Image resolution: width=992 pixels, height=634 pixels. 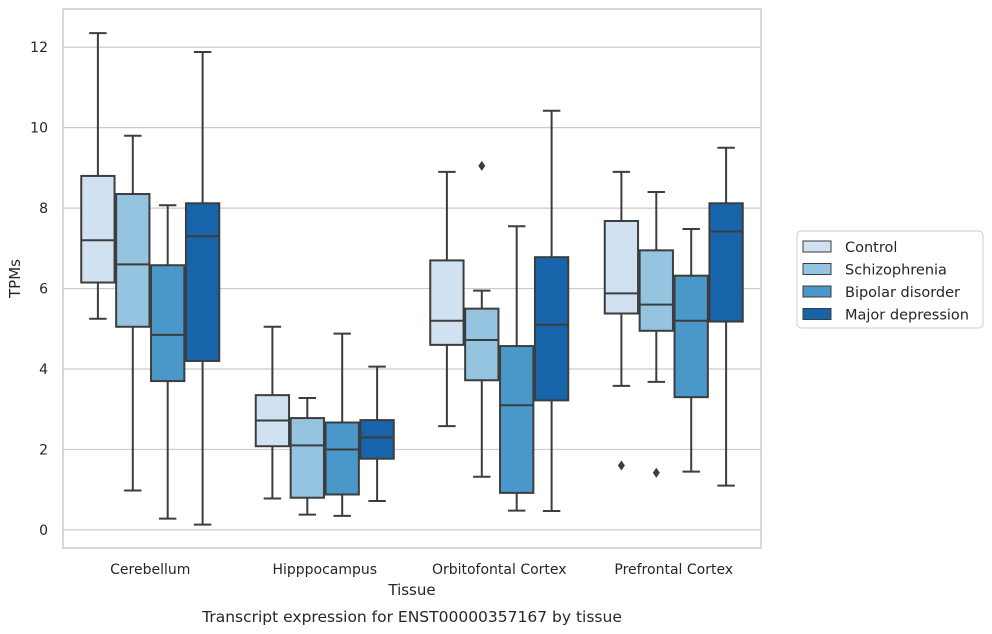 What do you see at coordinates (902, 293) in the screenshot?
I see `legend-entry: Bipolar disorder` at bounding box center [902, 293].